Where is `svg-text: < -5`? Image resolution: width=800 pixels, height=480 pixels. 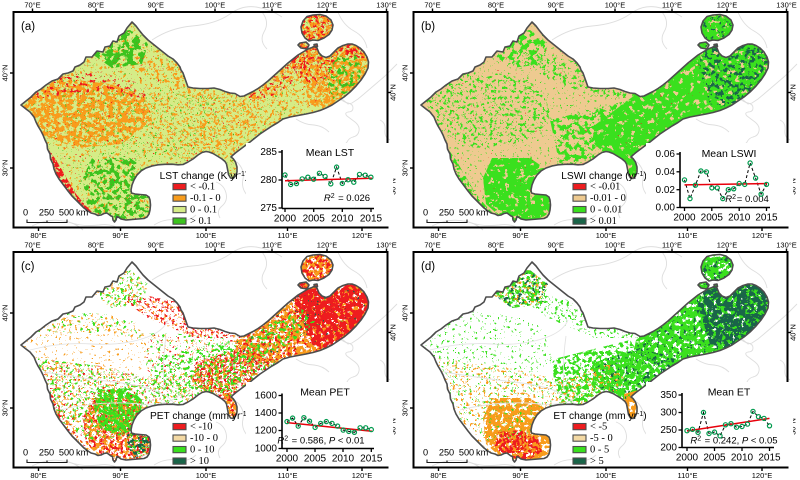
svg-text: < -5 is located at coordinates (598, 427).